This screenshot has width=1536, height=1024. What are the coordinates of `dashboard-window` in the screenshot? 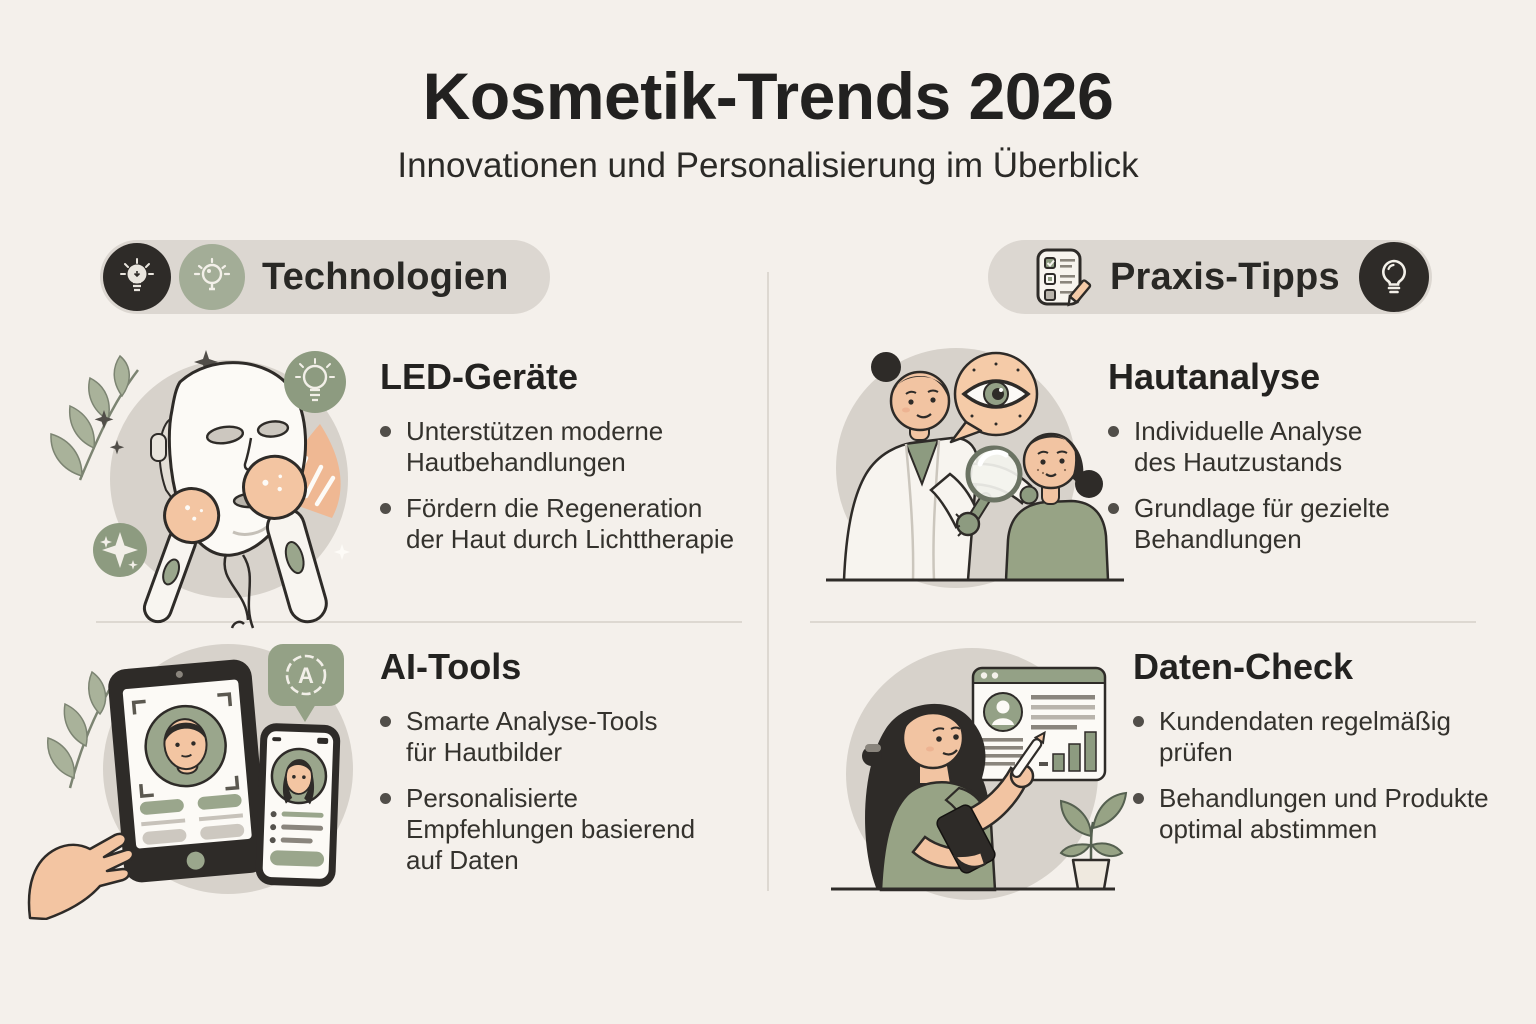 It's located at (1039, 724).